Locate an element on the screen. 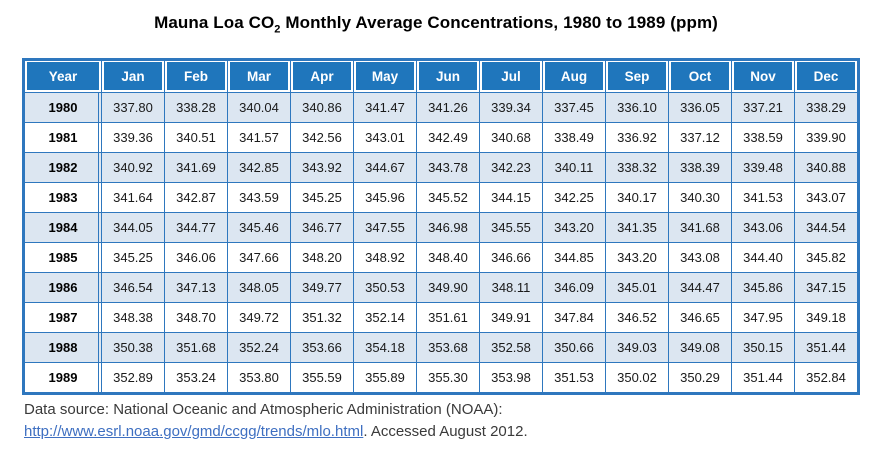 This screenshot has height=456, width=872. value-cell-1986-oct: 344.47 is located at coordinates (700, 287).